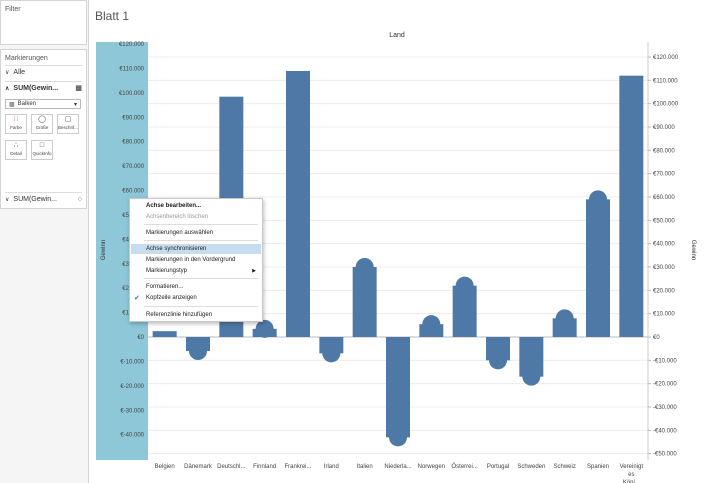  I want to click on menu-add-reference-line: Referenzlinie hinzufügen, so click(179, 315).